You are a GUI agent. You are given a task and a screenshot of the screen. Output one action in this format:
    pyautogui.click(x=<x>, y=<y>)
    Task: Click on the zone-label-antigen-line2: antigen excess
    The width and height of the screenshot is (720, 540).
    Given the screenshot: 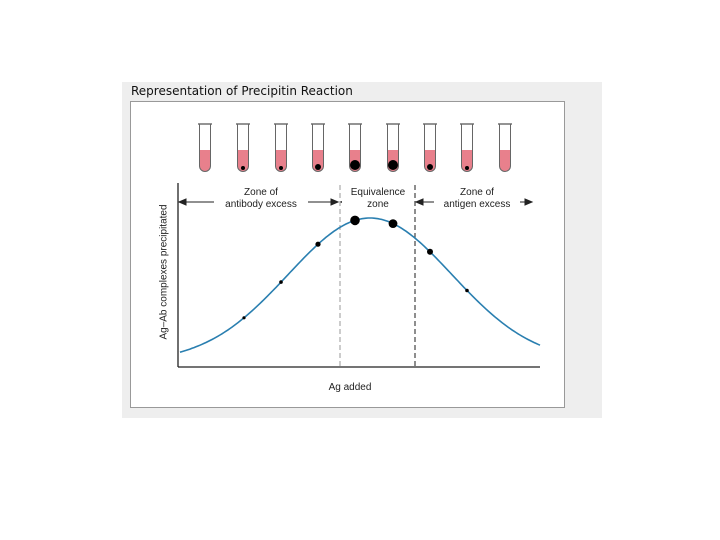 What is the action you would take?
    pyautogui.click(x=477, y=204)
    